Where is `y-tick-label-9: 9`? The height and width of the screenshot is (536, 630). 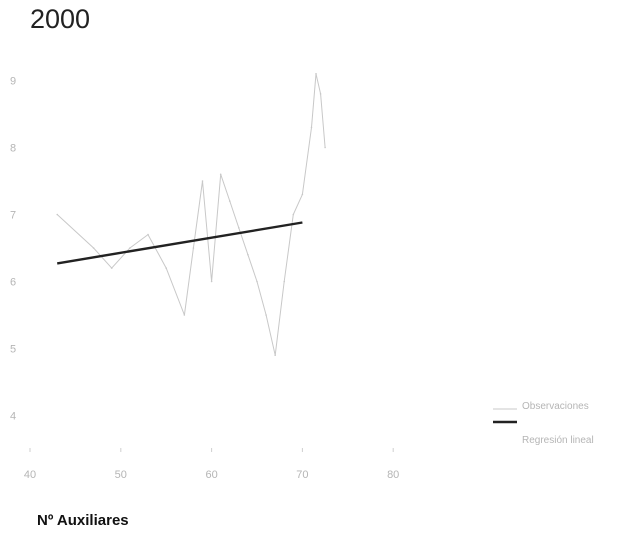
y-tick-label-9: 9 is located at coordinates (13, 82).